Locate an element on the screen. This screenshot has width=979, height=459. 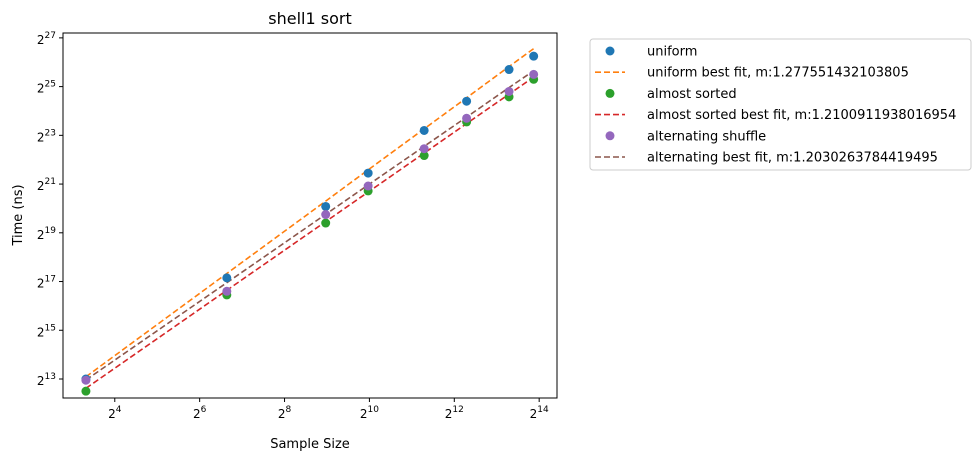
legend-label: alternating shuffle is located at coordinates (706, 136).